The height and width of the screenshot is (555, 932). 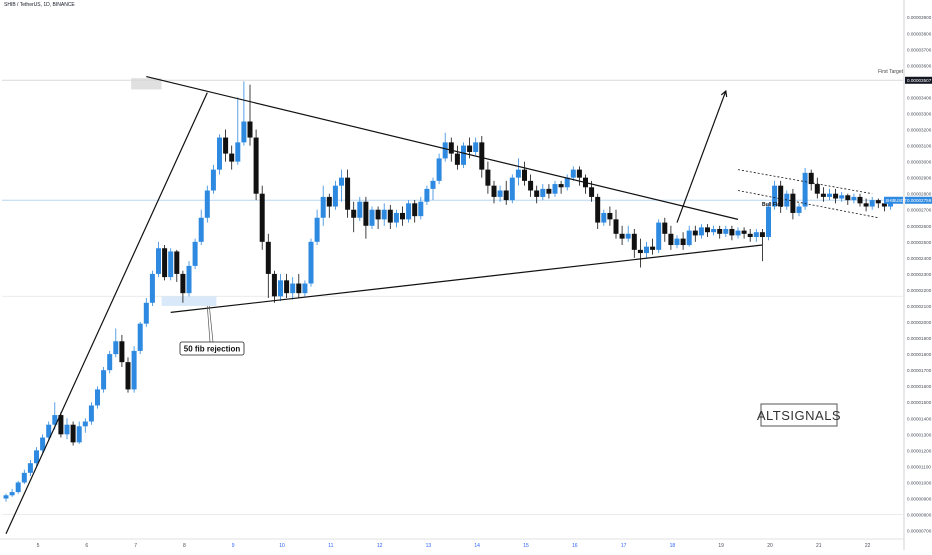 I want to click on x-tick-label: 22, so click(x=868, y=546).